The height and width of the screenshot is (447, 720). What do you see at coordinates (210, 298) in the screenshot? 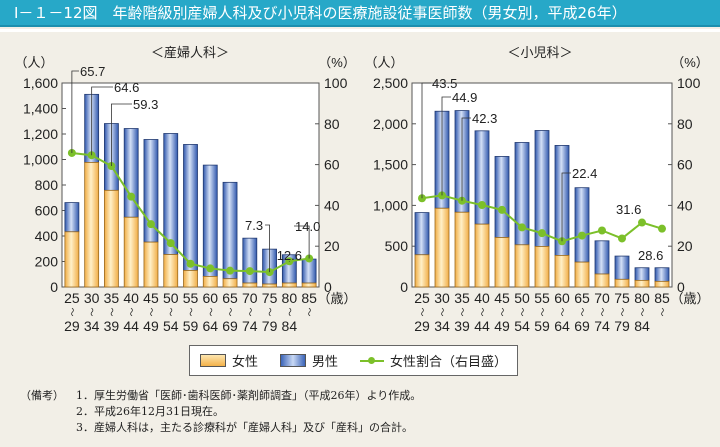
I see `x-tick-label: 60` at bounding box center [210, 298].